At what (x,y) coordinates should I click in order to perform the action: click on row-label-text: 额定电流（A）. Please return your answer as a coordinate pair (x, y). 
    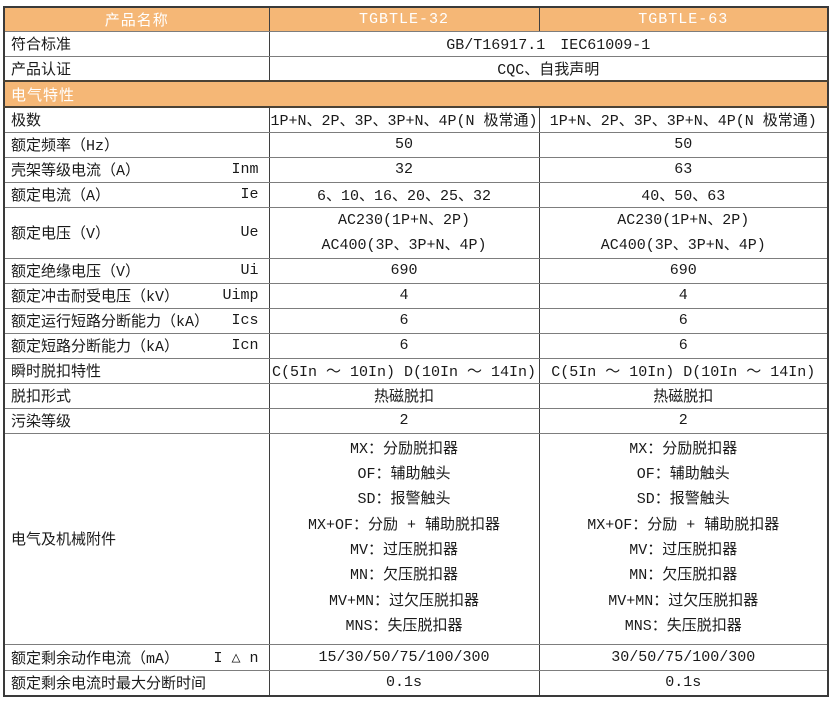
    Looking at the image, I should click on (61, 196).